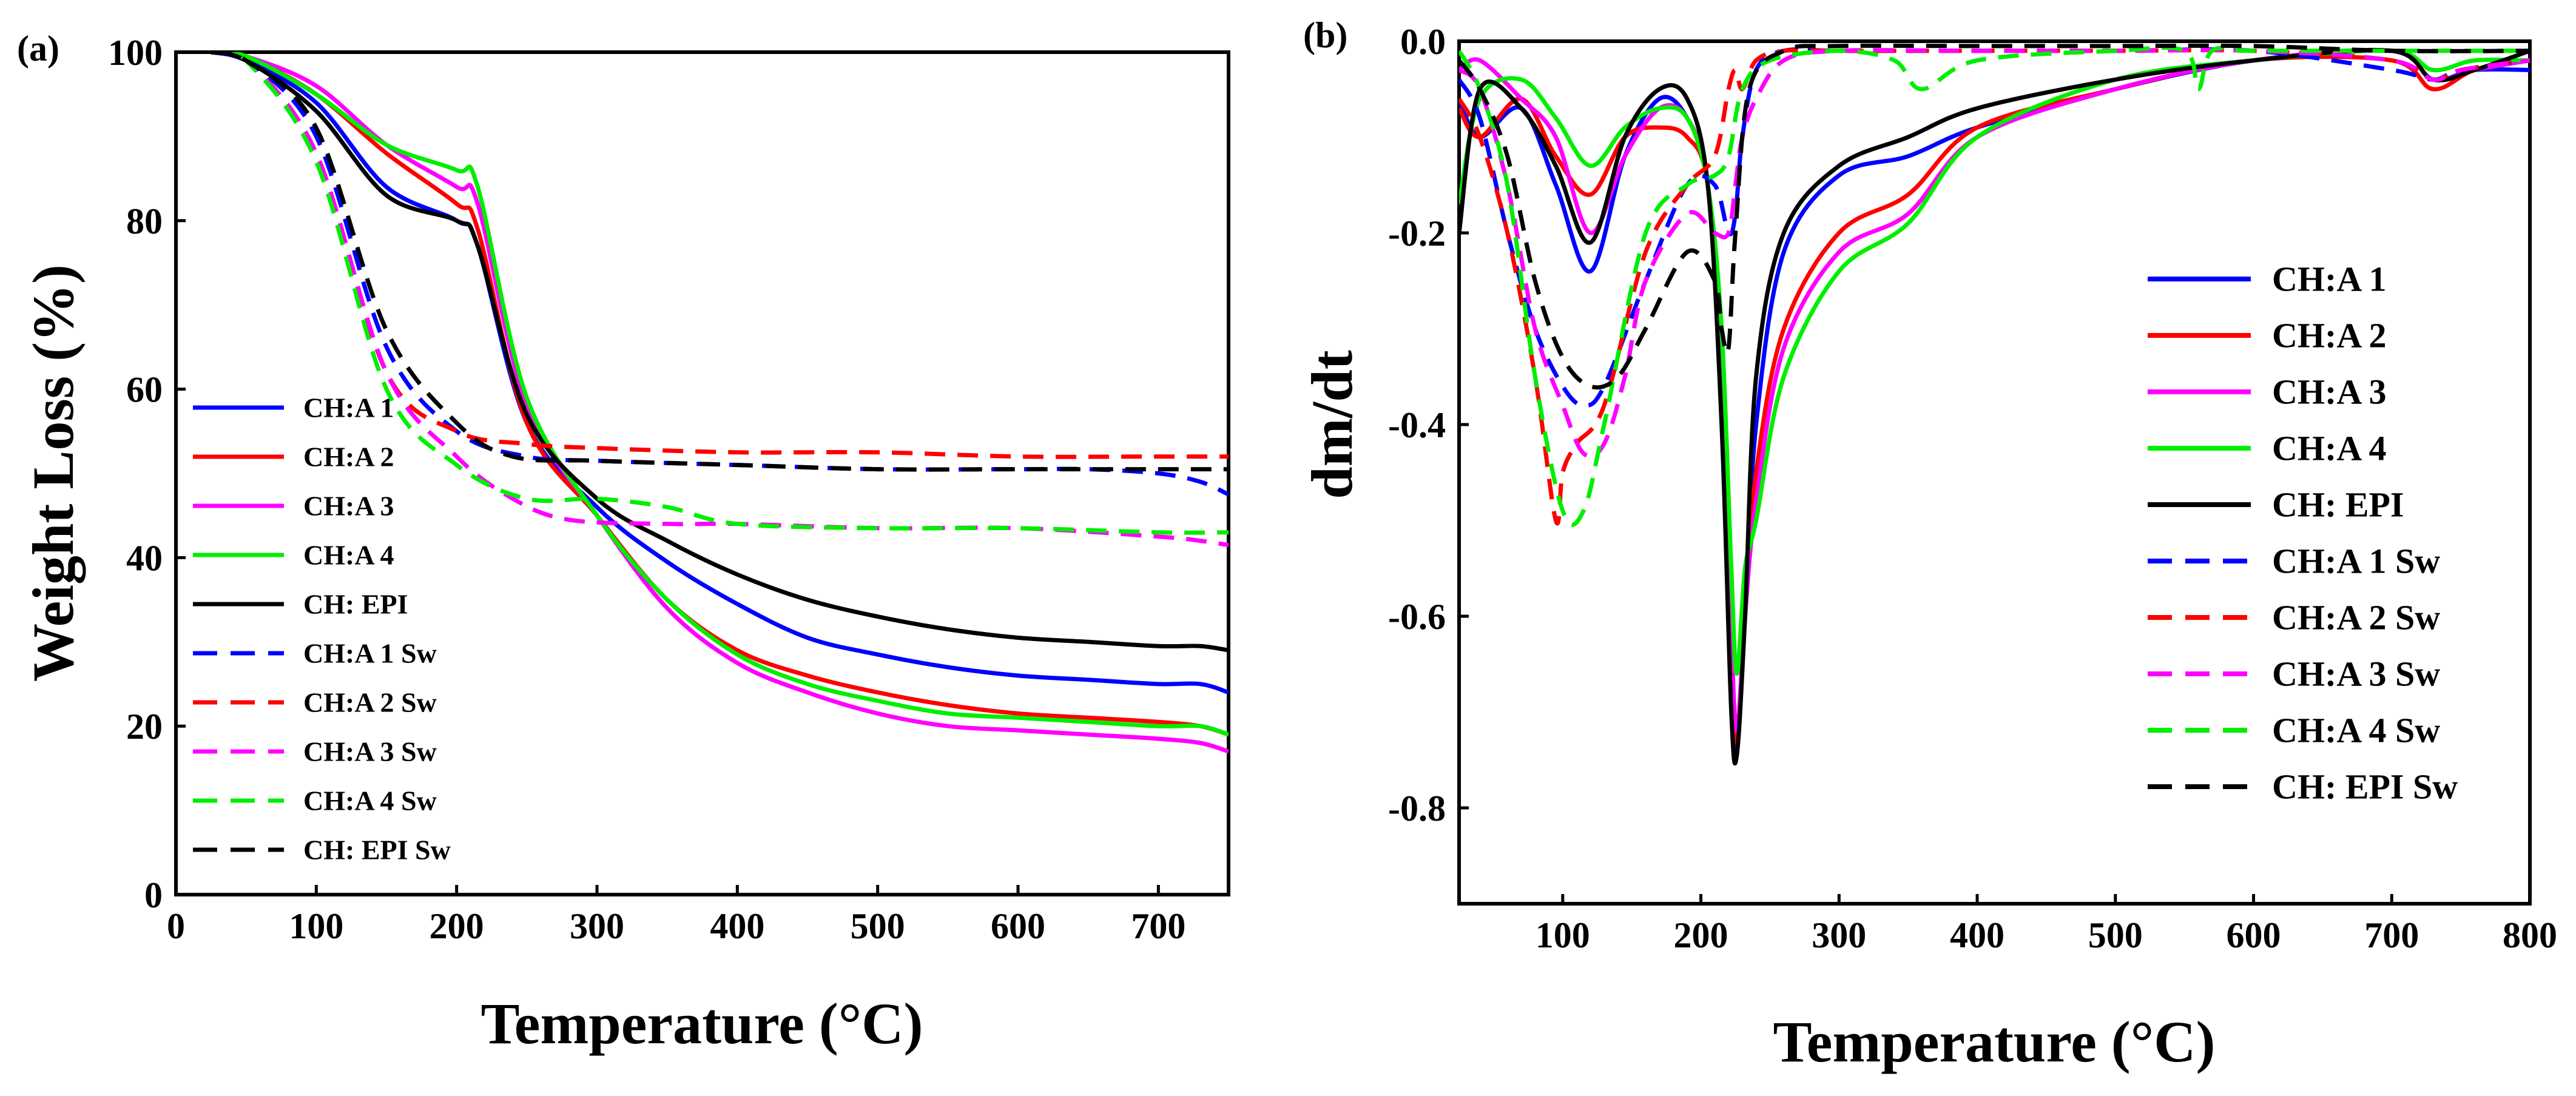 The image size is (2576, 1096). Describe the element at coordinates (1701, 935) in the screenshot. I see `panel-b-x-tick-label: 200` at that location.